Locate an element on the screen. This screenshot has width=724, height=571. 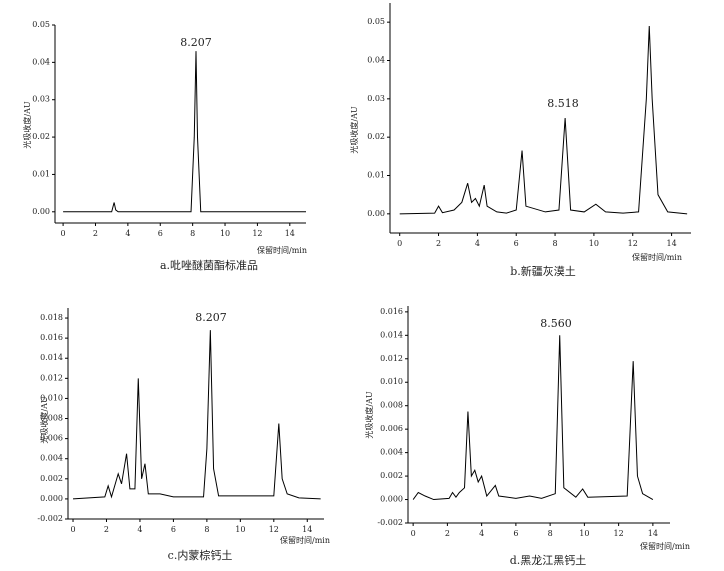
chart-title: d.黑龙江黑钙土 is located at coordinates (548, 560).